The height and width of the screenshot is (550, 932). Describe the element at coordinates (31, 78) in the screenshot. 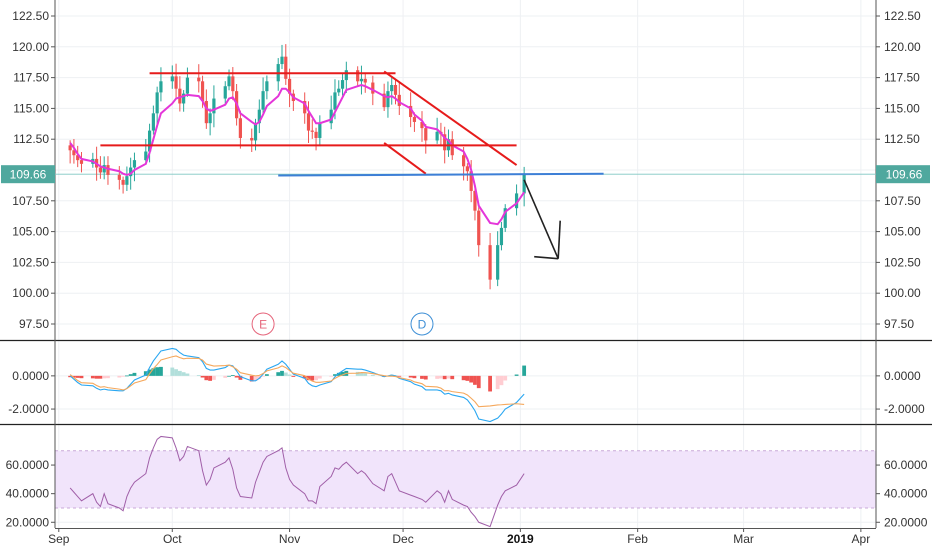

I see `y-tick-label-left: 117.50` at that location.